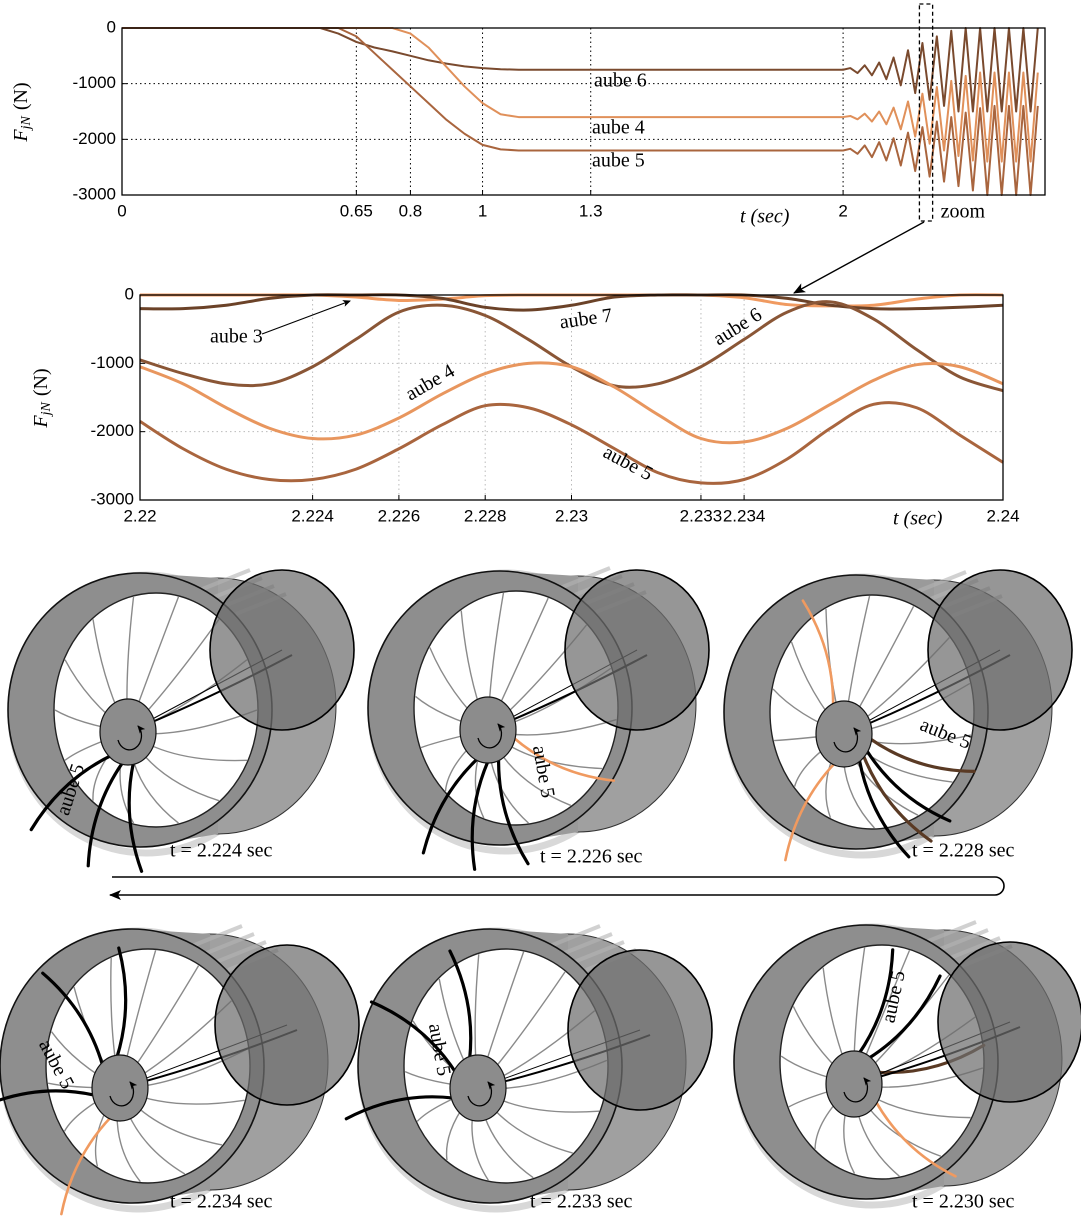 This screenshot has width=1081, height=1220. Describe the element at coordinates (482, 210) in the screenshot. I see `x-tick-label: 1` at that location.